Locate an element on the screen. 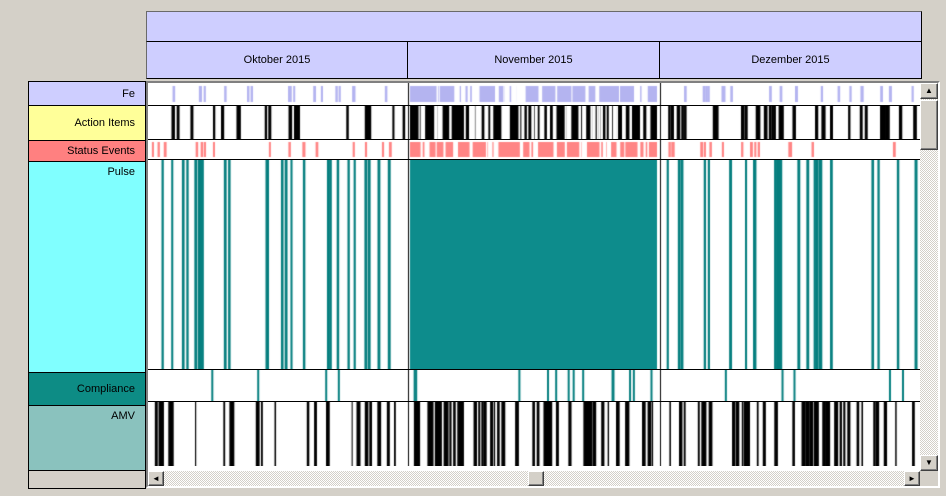 The width and height of the screenshot is (946, 496). row-label-action-items: Action Items is located at coordinates (87, 123).